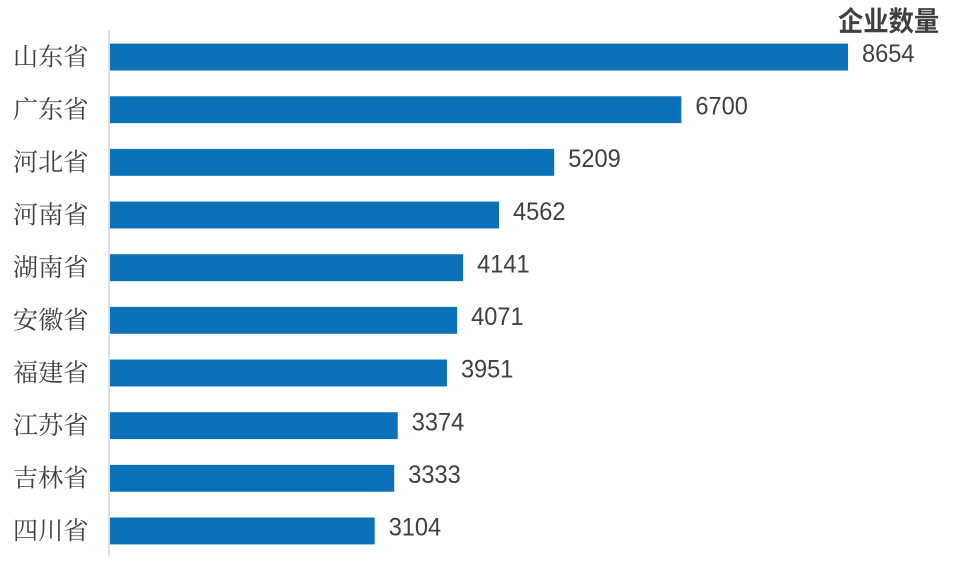 The image size is (959, 580). What do you see at coordinates (487, 370) in the screenshot?
I see `svg-text: 3951` at bounding box center [487, 370].